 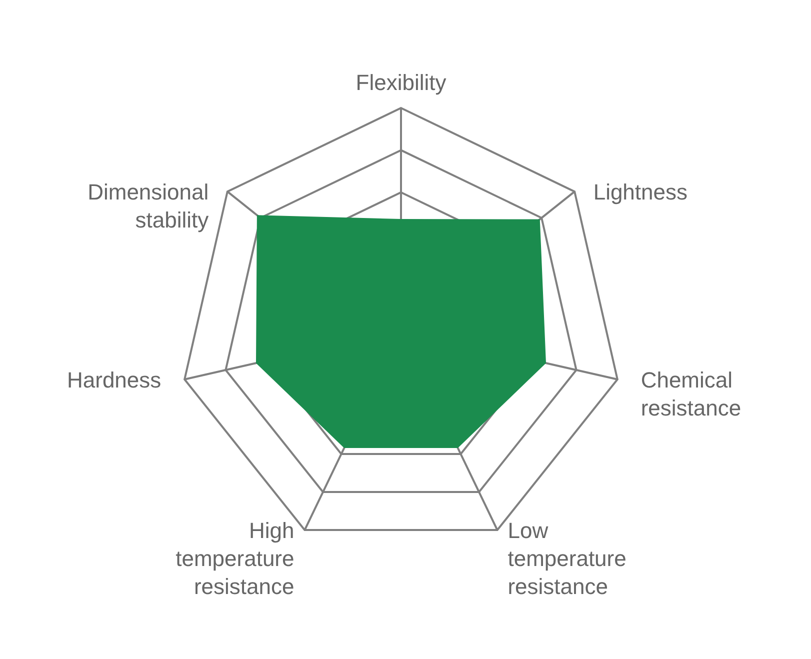 I want to click on spoke-label: Chemical resistance, so click(x=691, y=393).